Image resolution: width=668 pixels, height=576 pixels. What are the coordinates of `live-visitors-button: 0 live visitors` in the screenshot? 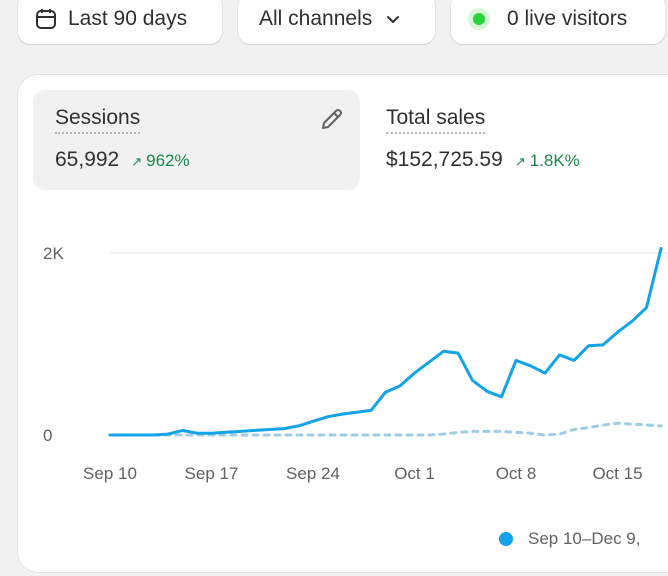 It's located at (558, 22).